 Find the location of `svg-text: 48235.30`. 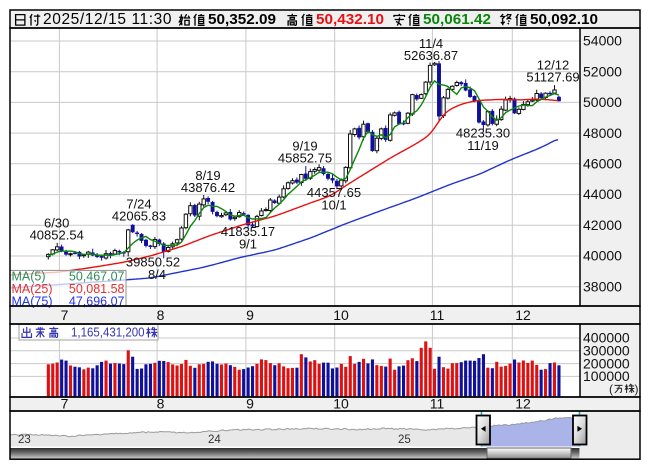

svg-text: 48235.30 is located at coordinates (483, 133).